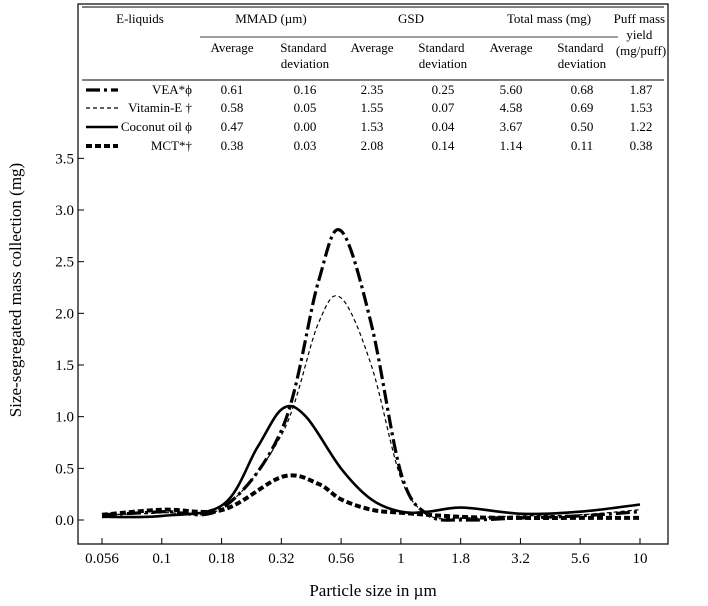 The image size is (708, 606). Describe the element at coordinates (305, 126) in the screenshot. I see `table-cell: 0.00` at that location.